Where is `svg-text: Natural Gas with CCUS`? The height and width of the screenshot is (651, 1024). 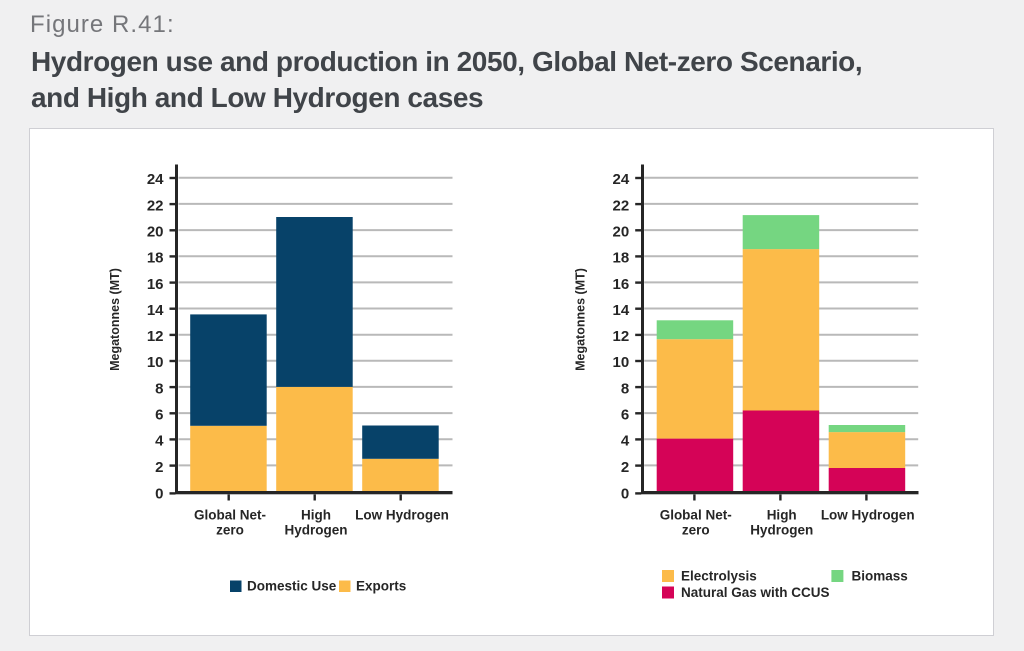
svg-text: Natural Gas with CCUS is located at coordinates (755, 592).